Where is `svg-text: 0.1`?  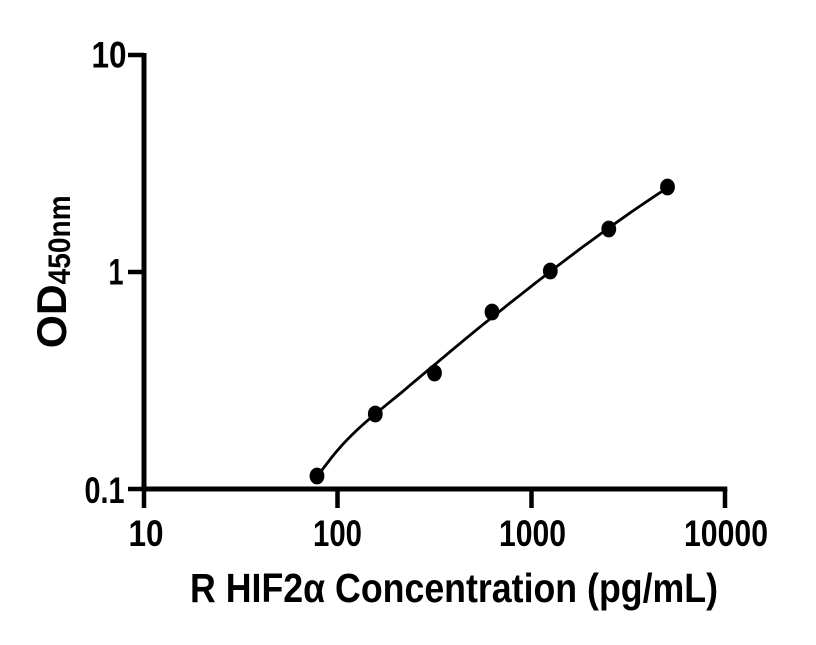
svg-text: 0.1 is located at coordinates (105, 490).